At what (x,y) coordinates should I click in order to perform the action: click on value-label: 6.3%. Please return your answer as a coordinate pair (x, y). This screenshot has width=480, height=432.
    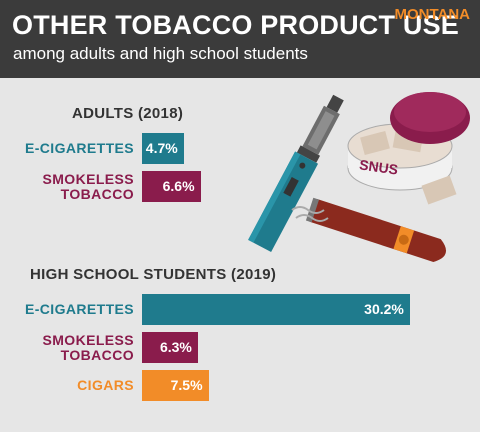
    Looking at the image, I should click on (175, 347).